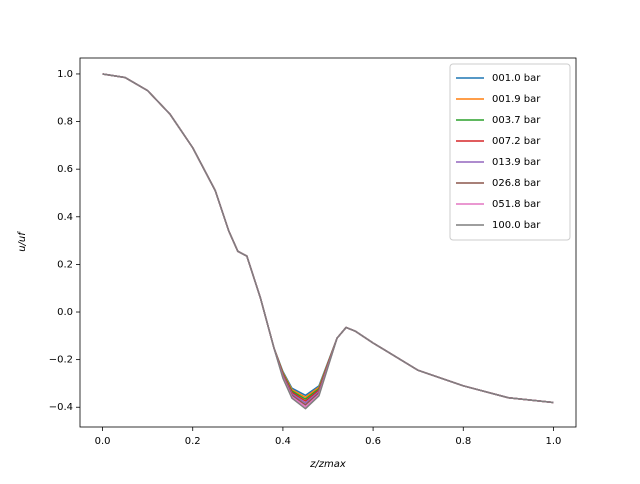 The image size is (640, 484). What do you see at coordinates (516, 120) in the screenshot?
I see `legend-label: 003.7 bar` at bounding box center [516, 120].